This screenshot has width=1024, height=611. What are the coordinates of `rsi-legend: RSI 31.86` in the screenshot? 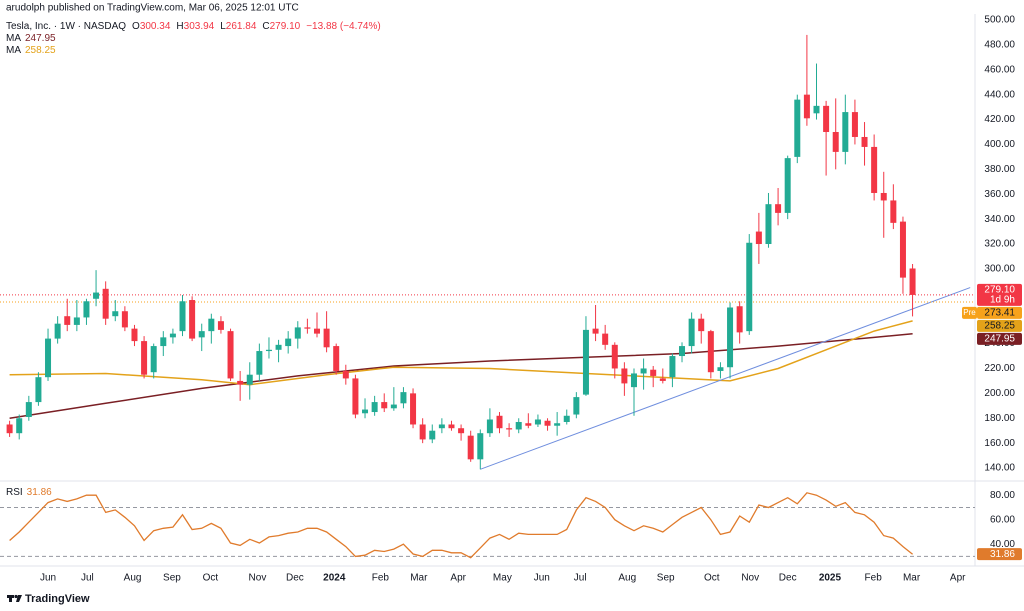 It's located at (29, 492).